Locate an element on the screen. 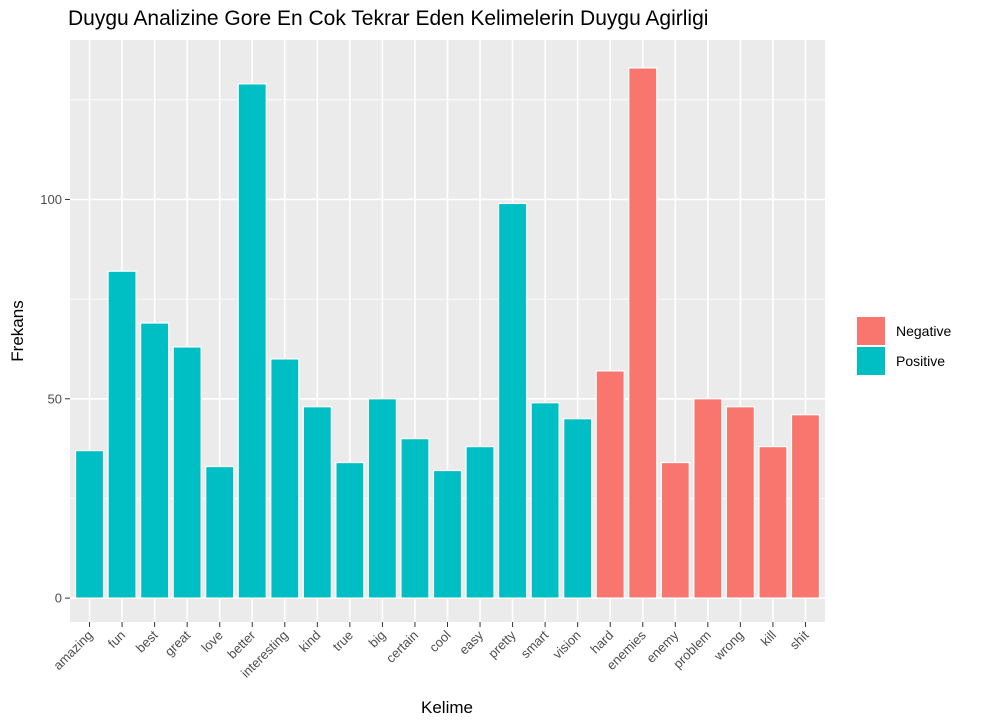 Image resolution: width=996 pixels, height=725 pixels. bar-fun is located at coordinates (122, 434).